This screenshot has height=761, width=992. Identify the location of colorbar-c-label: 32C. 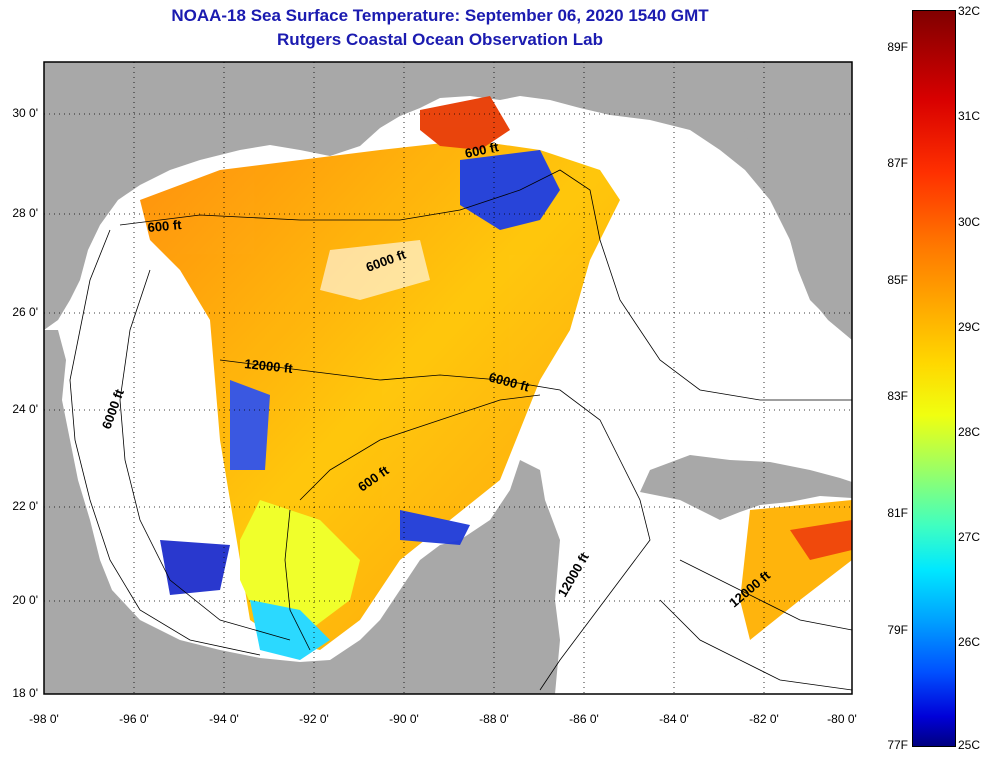
(969, 11).